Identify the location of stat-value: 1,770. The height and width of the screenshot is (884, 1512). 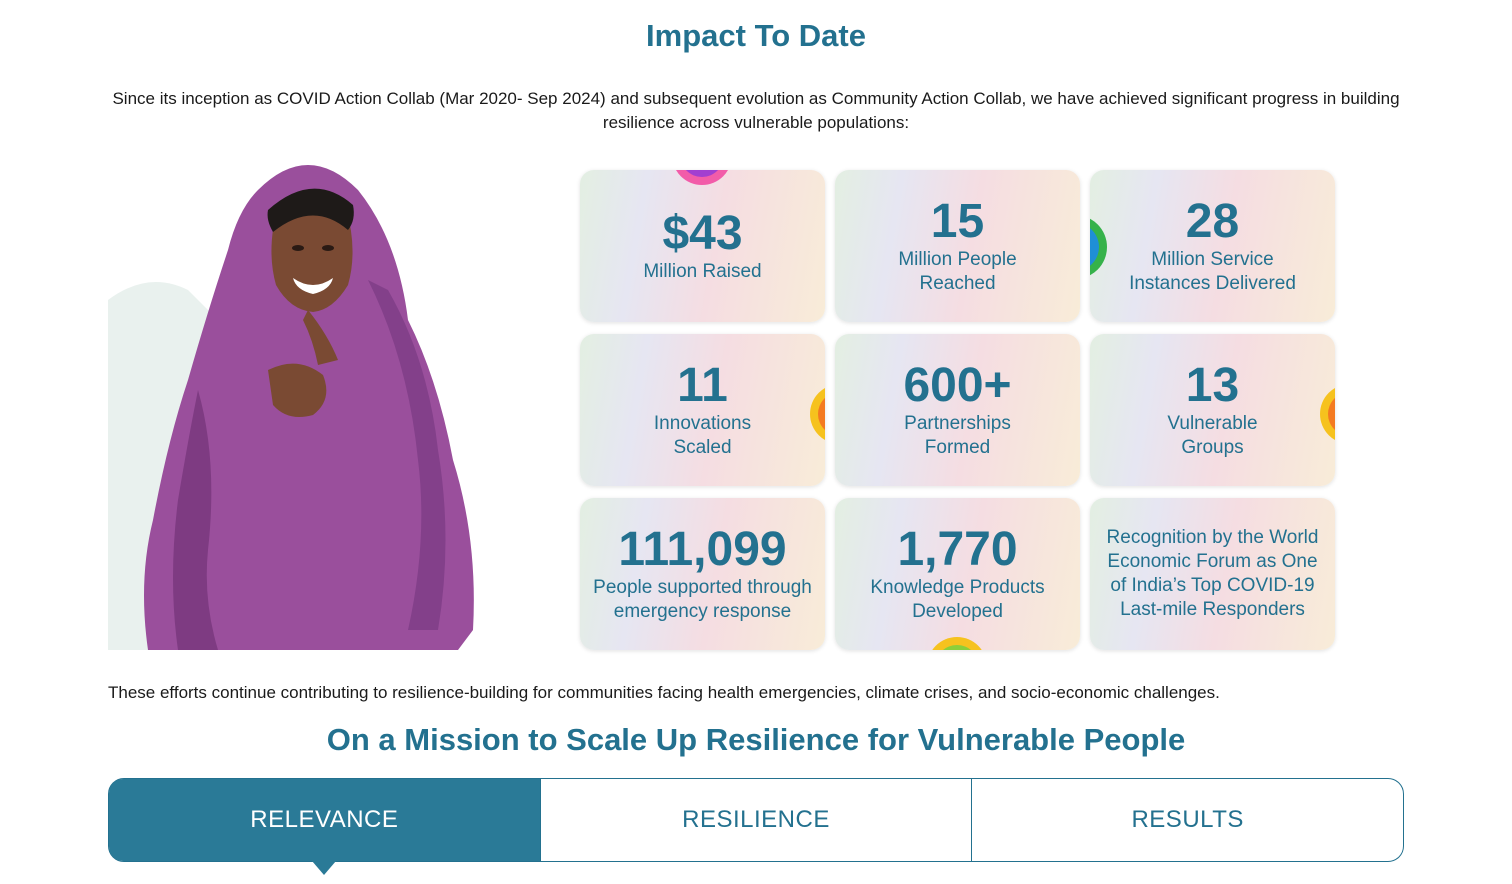
(957, 549).